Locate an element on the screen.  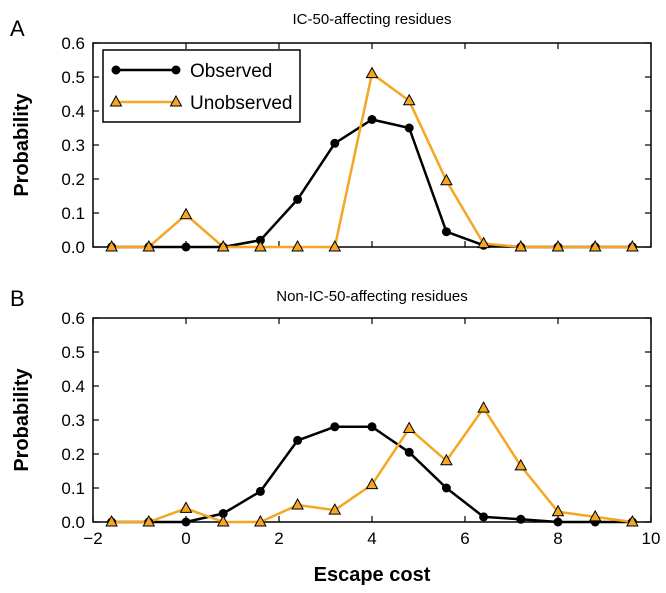
legend-box is located at coordinates (201, 86).